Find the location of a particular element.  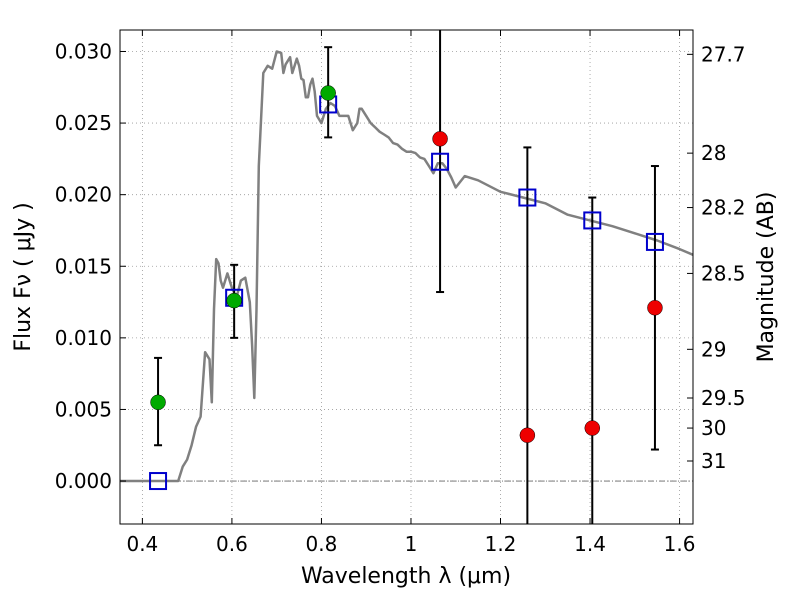

x-tick-label: 0.6 is located at coordinates (232, 544).